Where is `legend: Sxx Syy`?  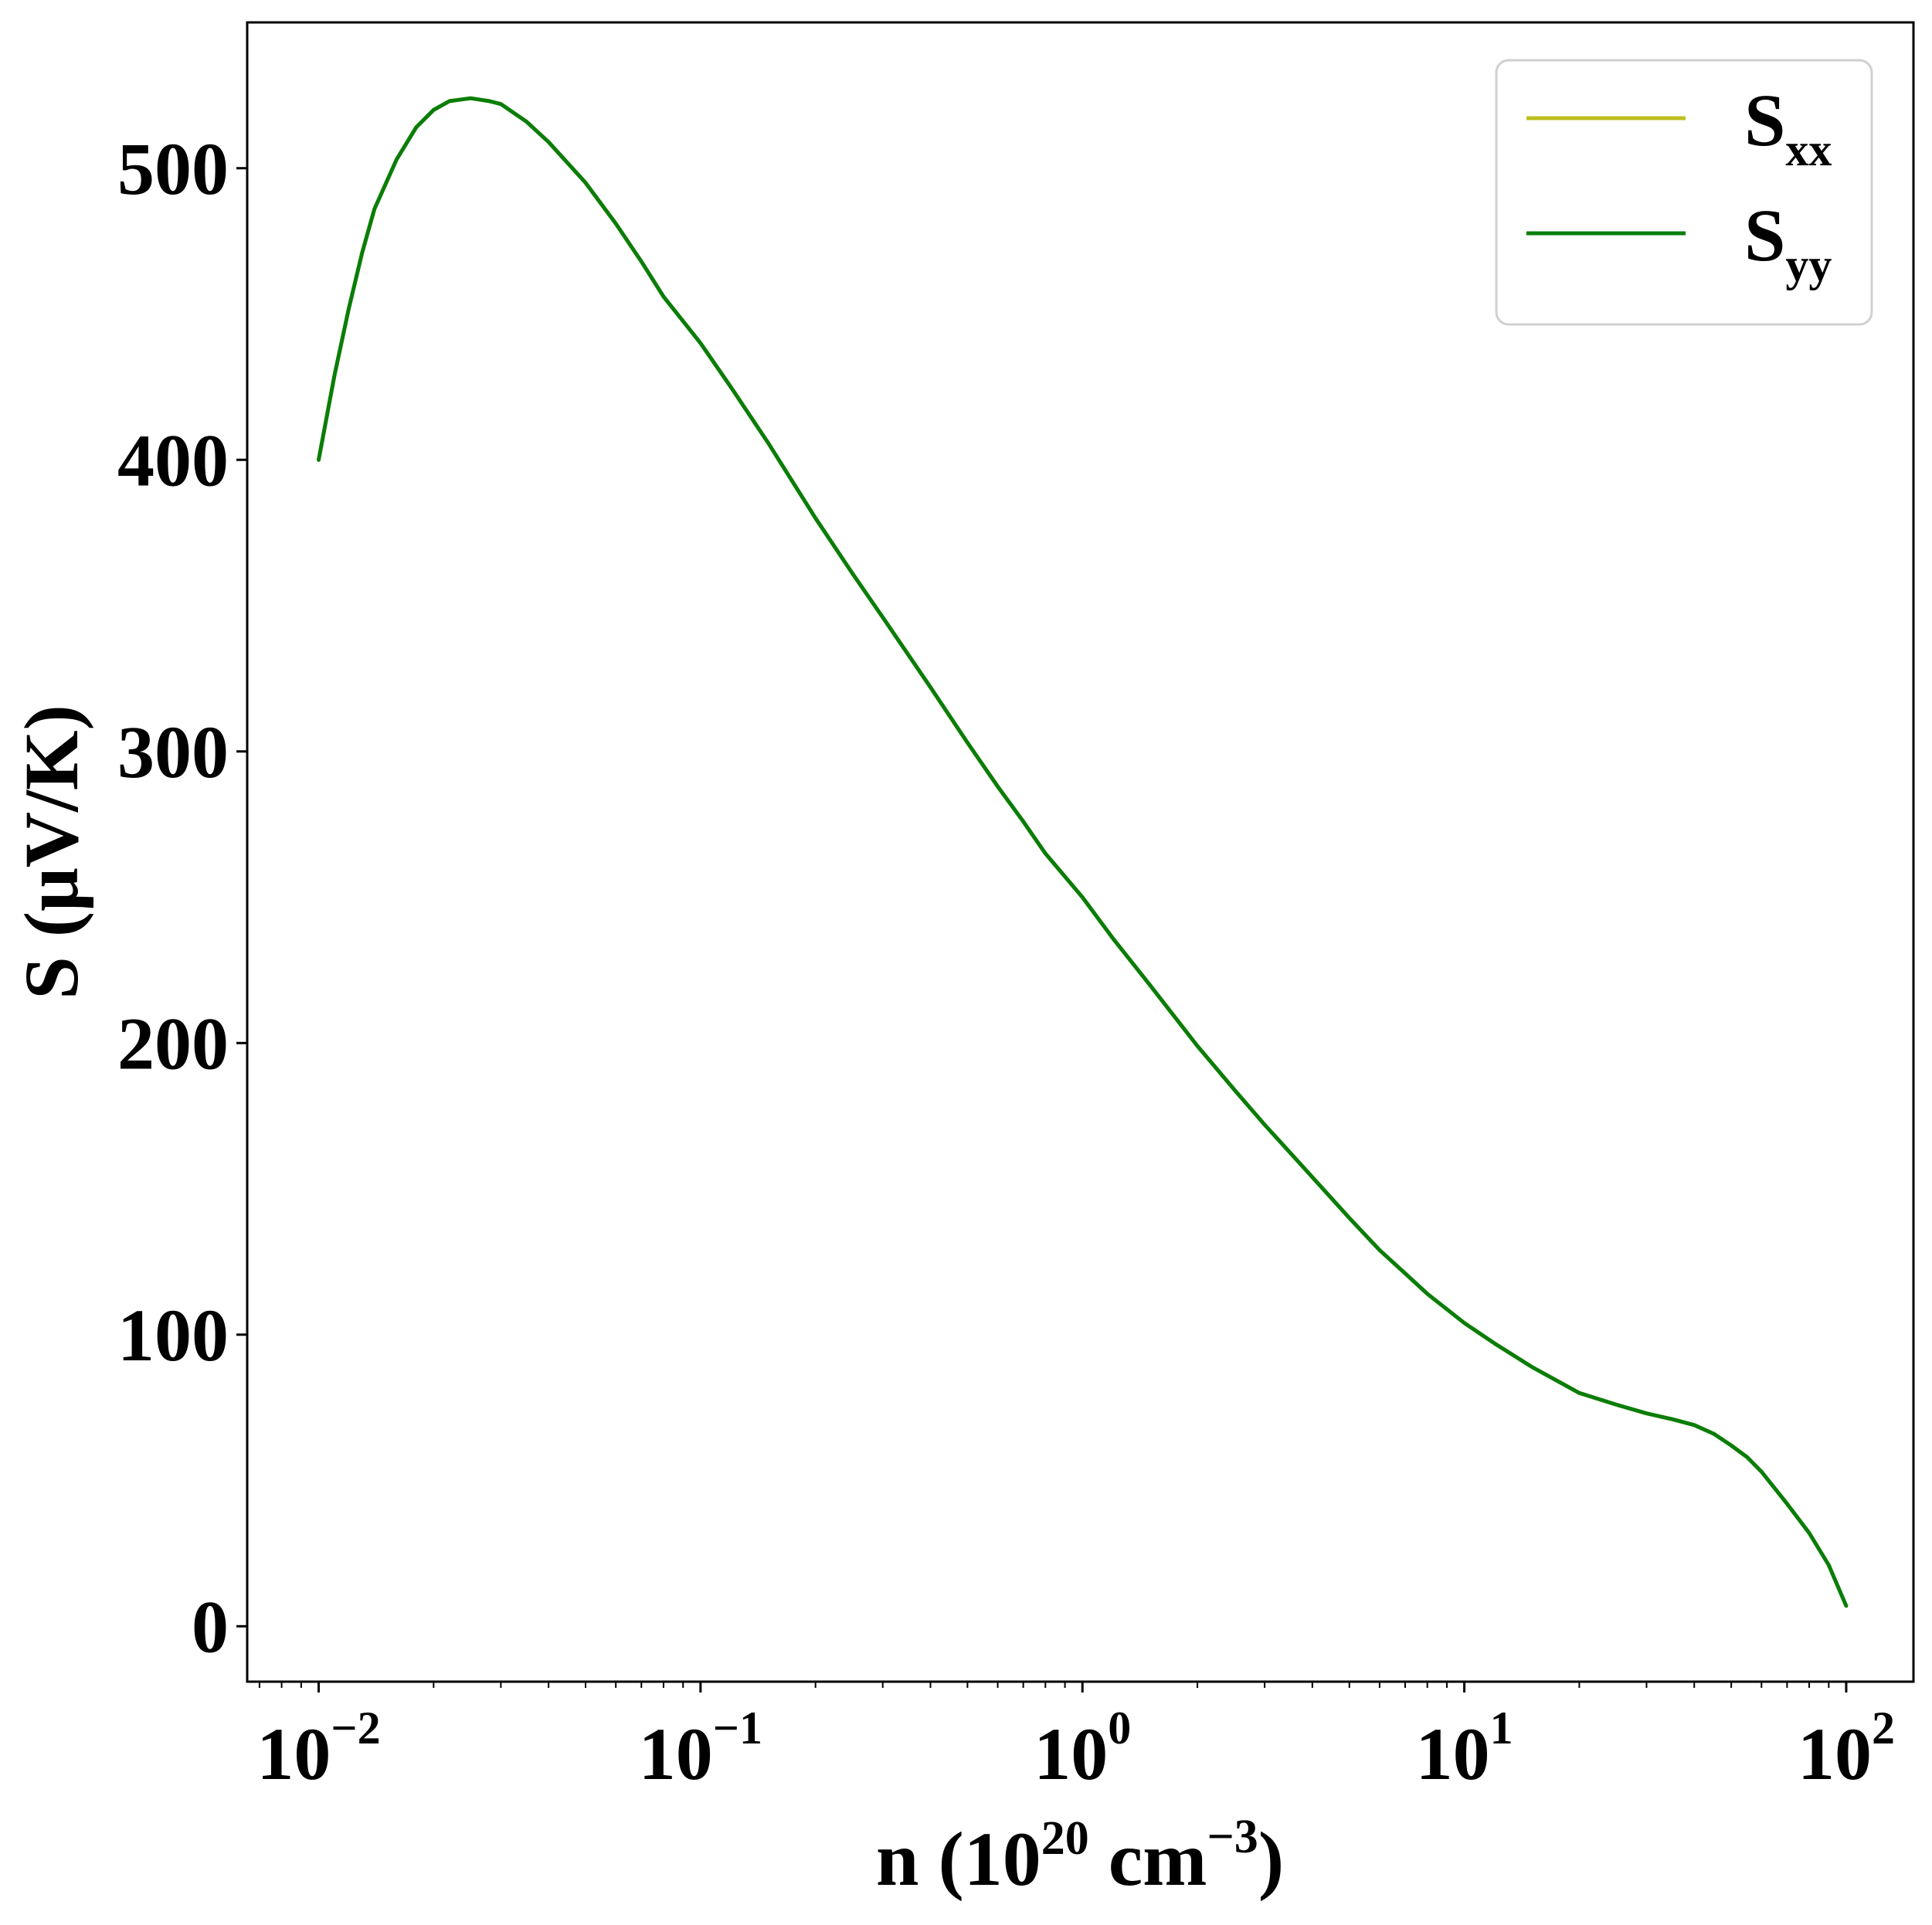
legend: Sxx Syy is located at coordinates (1684, 192).